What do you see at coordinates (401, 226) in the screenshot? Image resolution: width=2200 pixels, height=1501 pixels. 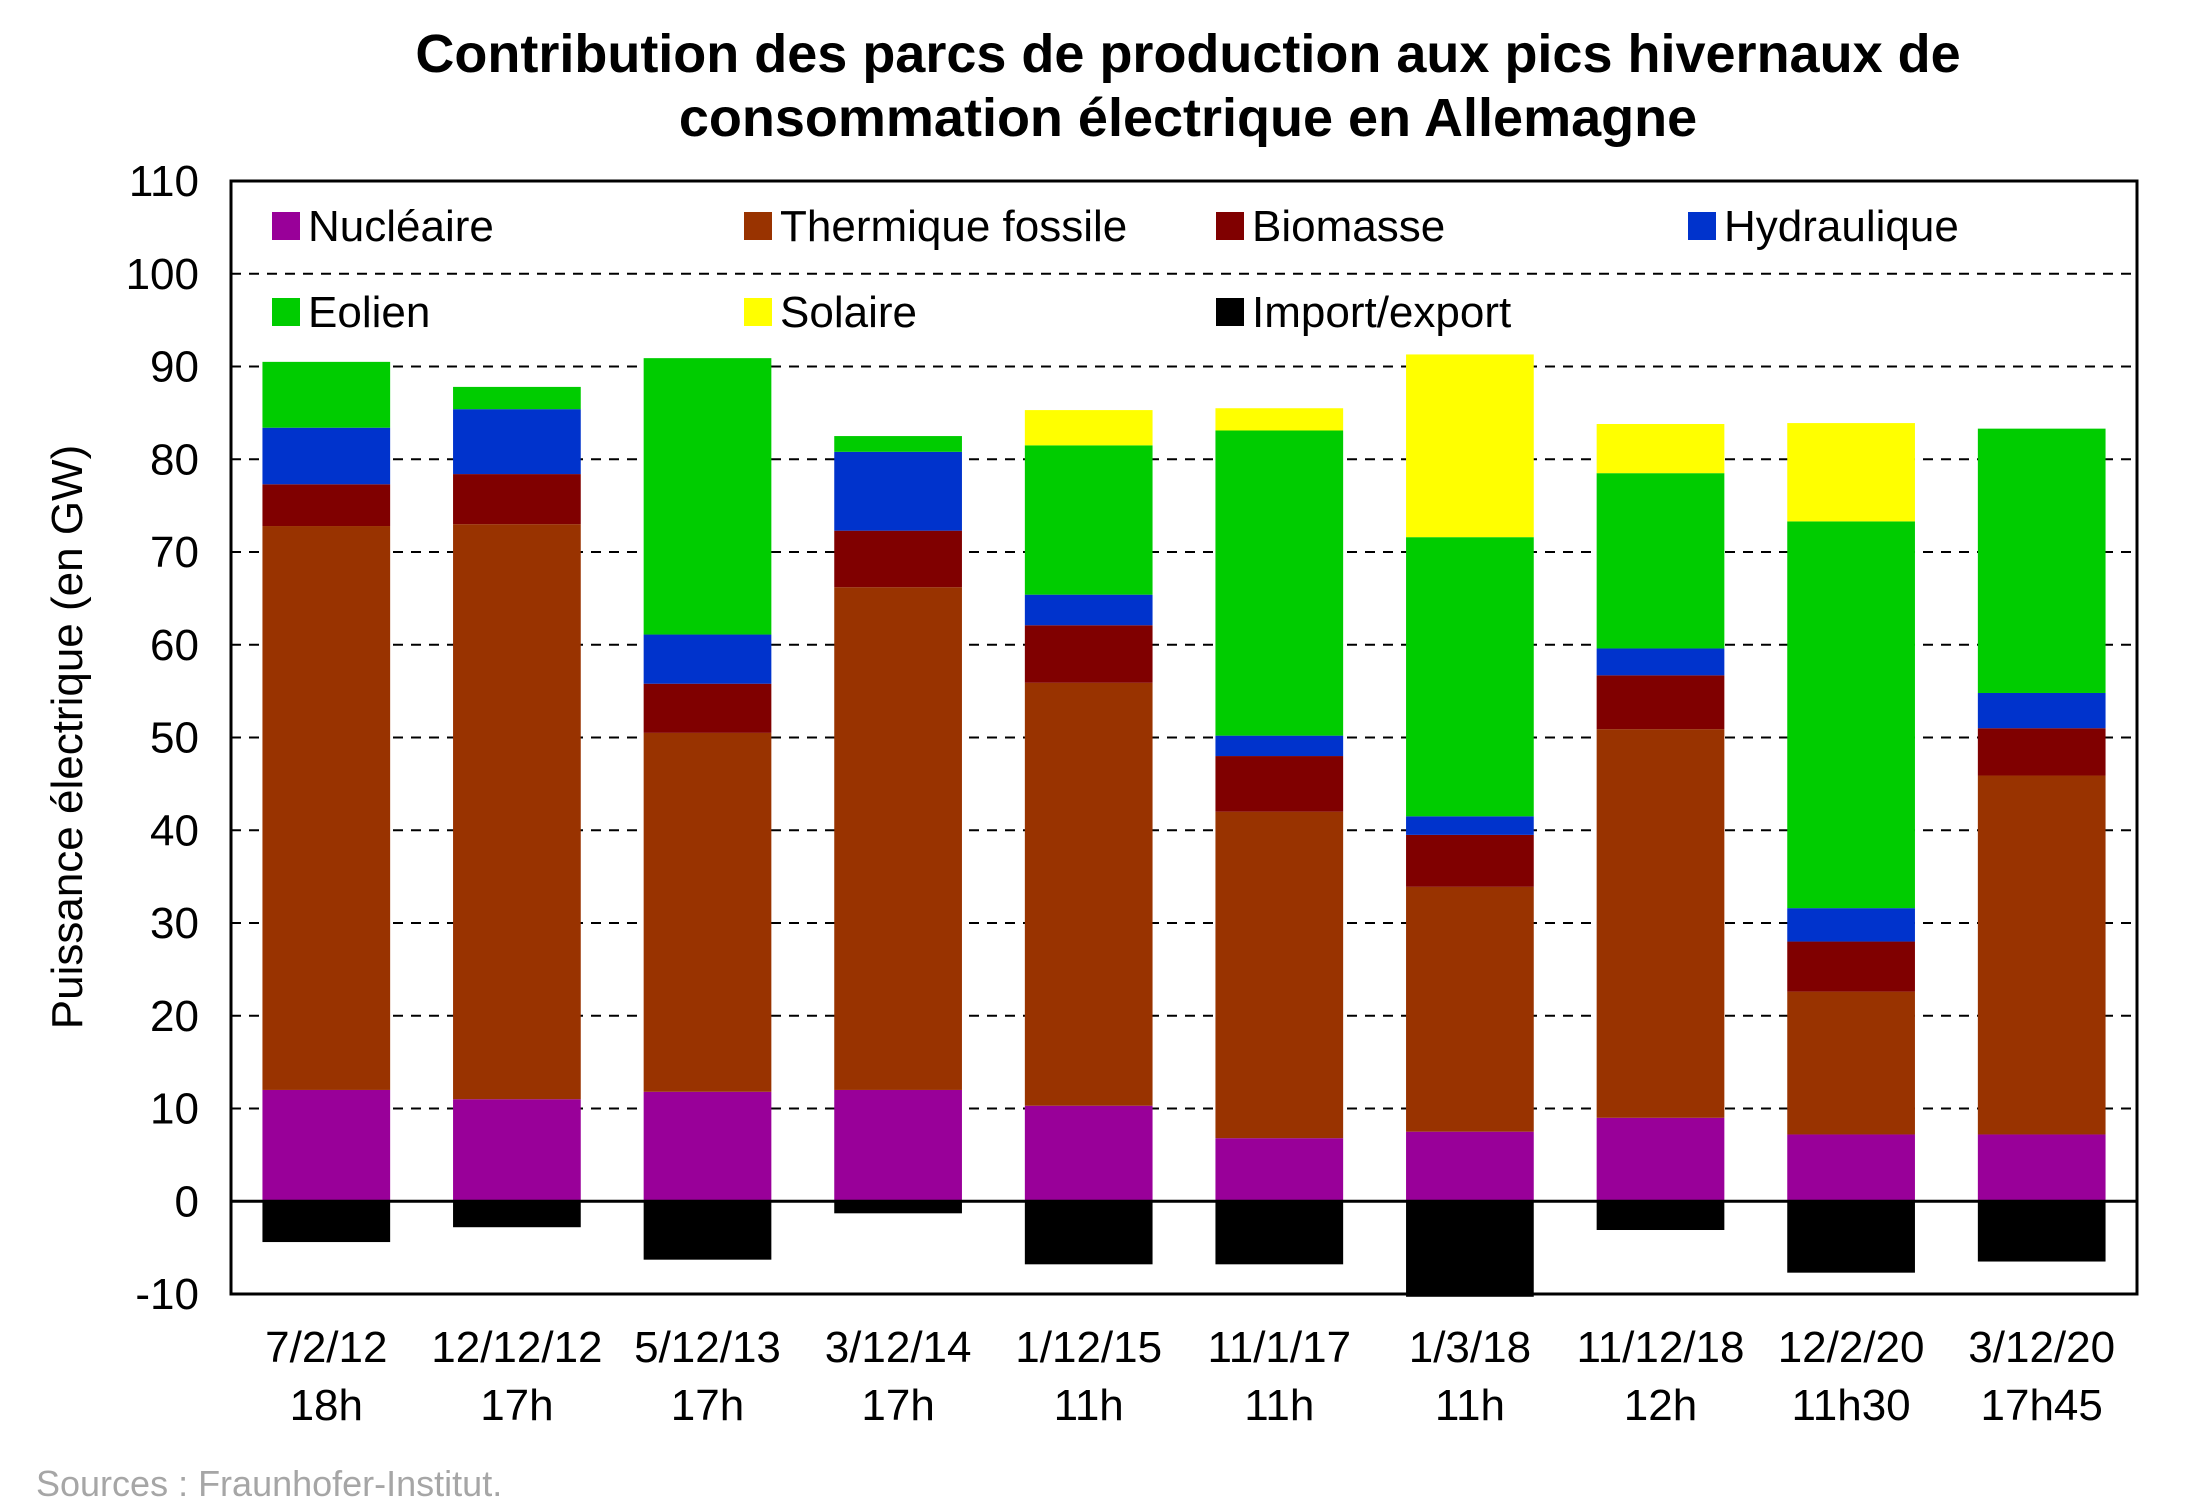 I see `legend-label: Nucléaire` at bounding box center [401, 226].